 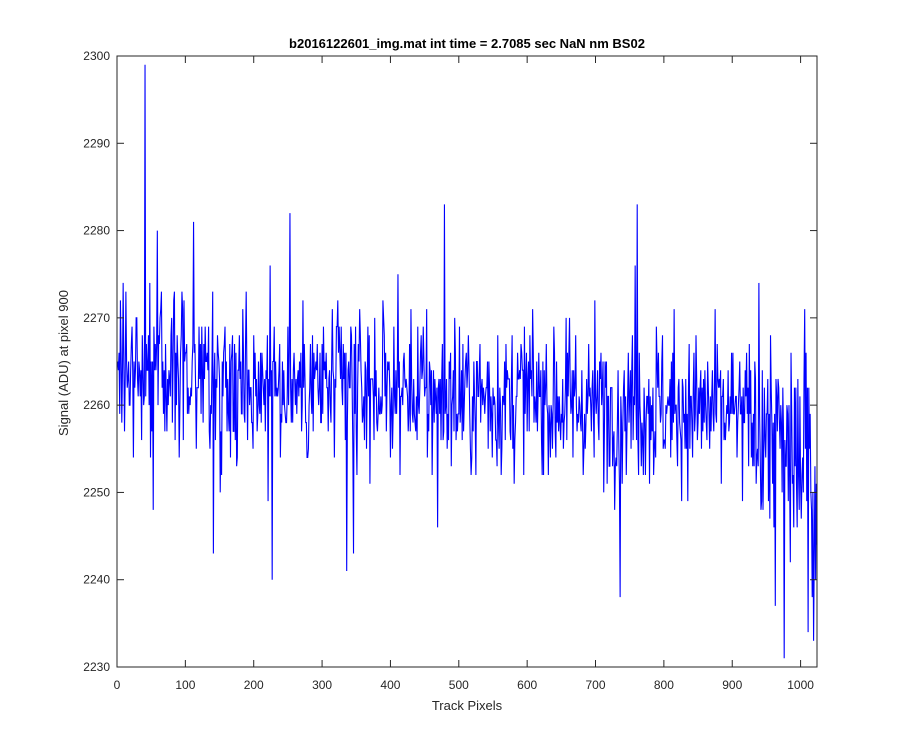 I want to click on x-tick-label: 500, so click(x=459, y=685).